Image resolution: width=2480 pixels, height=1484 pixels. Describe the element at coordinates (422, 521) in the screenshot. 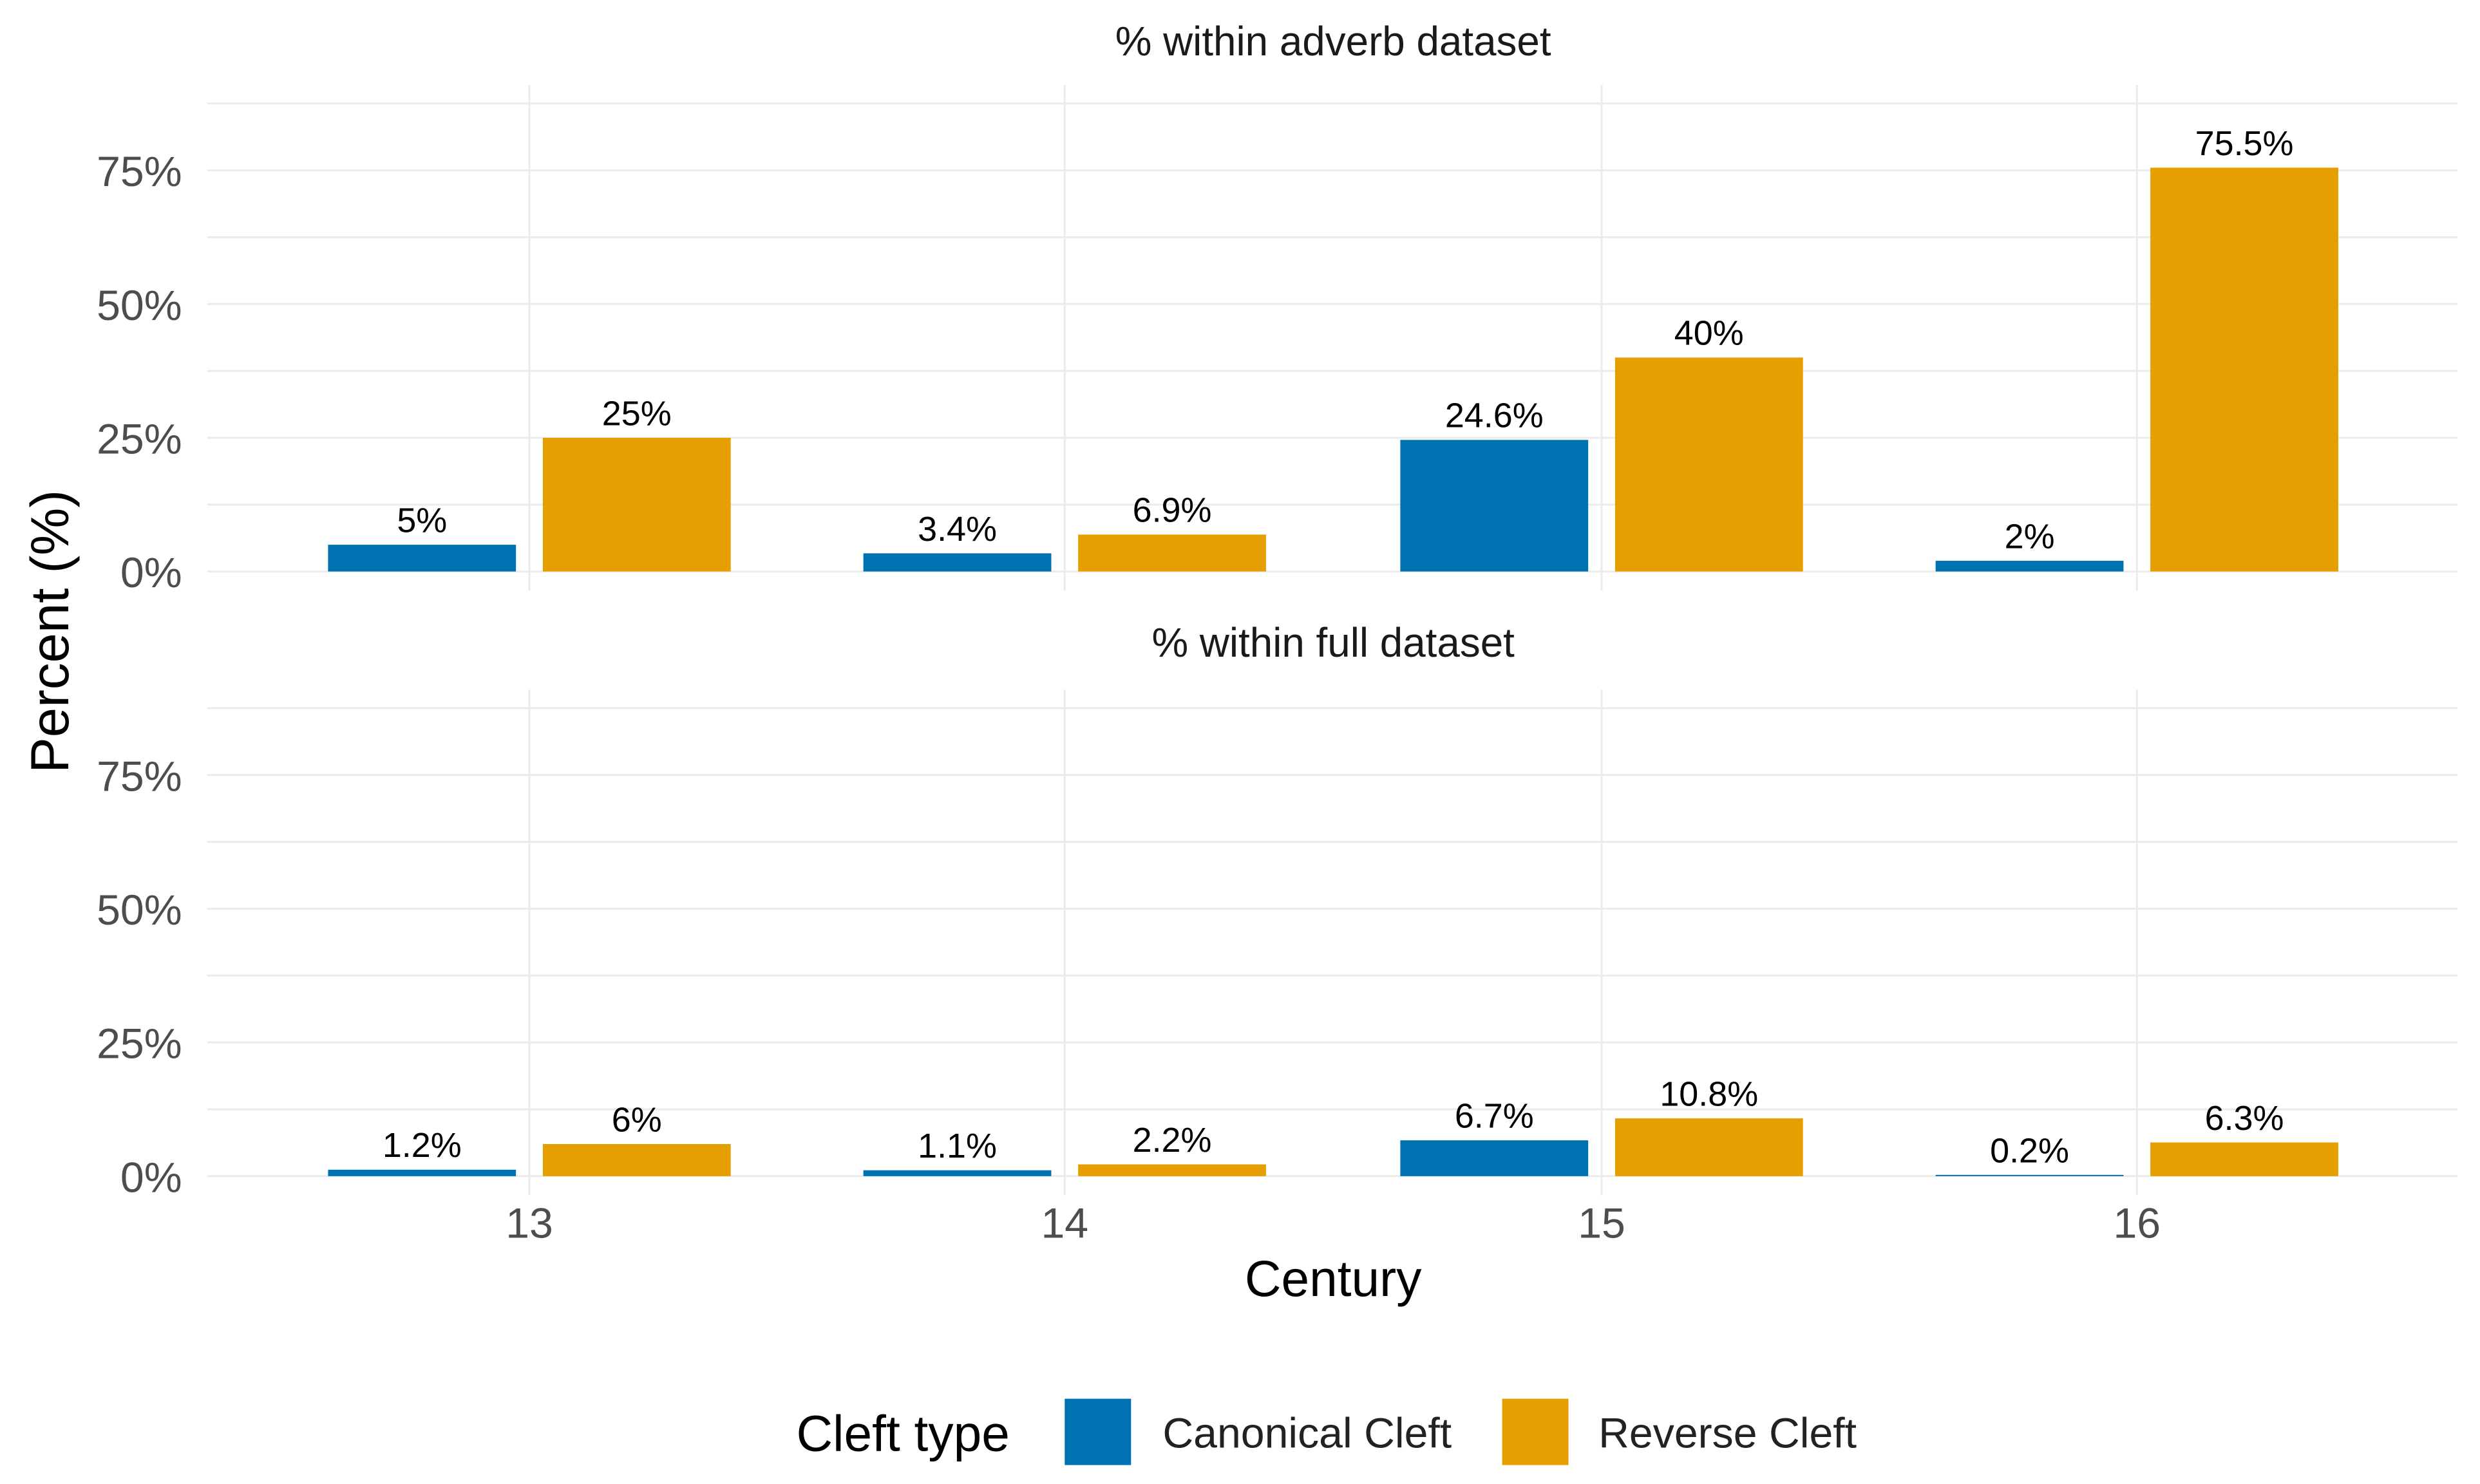

I see `bar-value-label: 5%` at that location.